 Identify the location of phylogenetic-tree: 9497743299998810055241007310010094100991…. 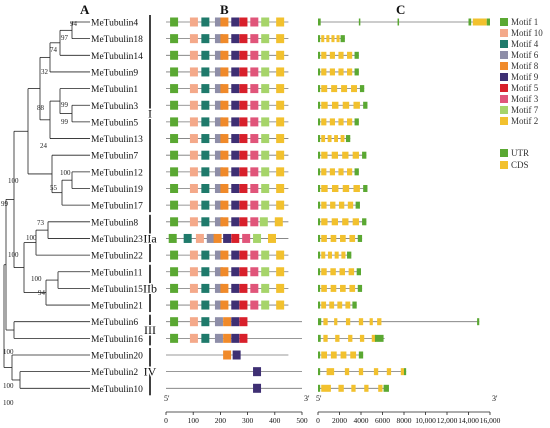
(45, 213).